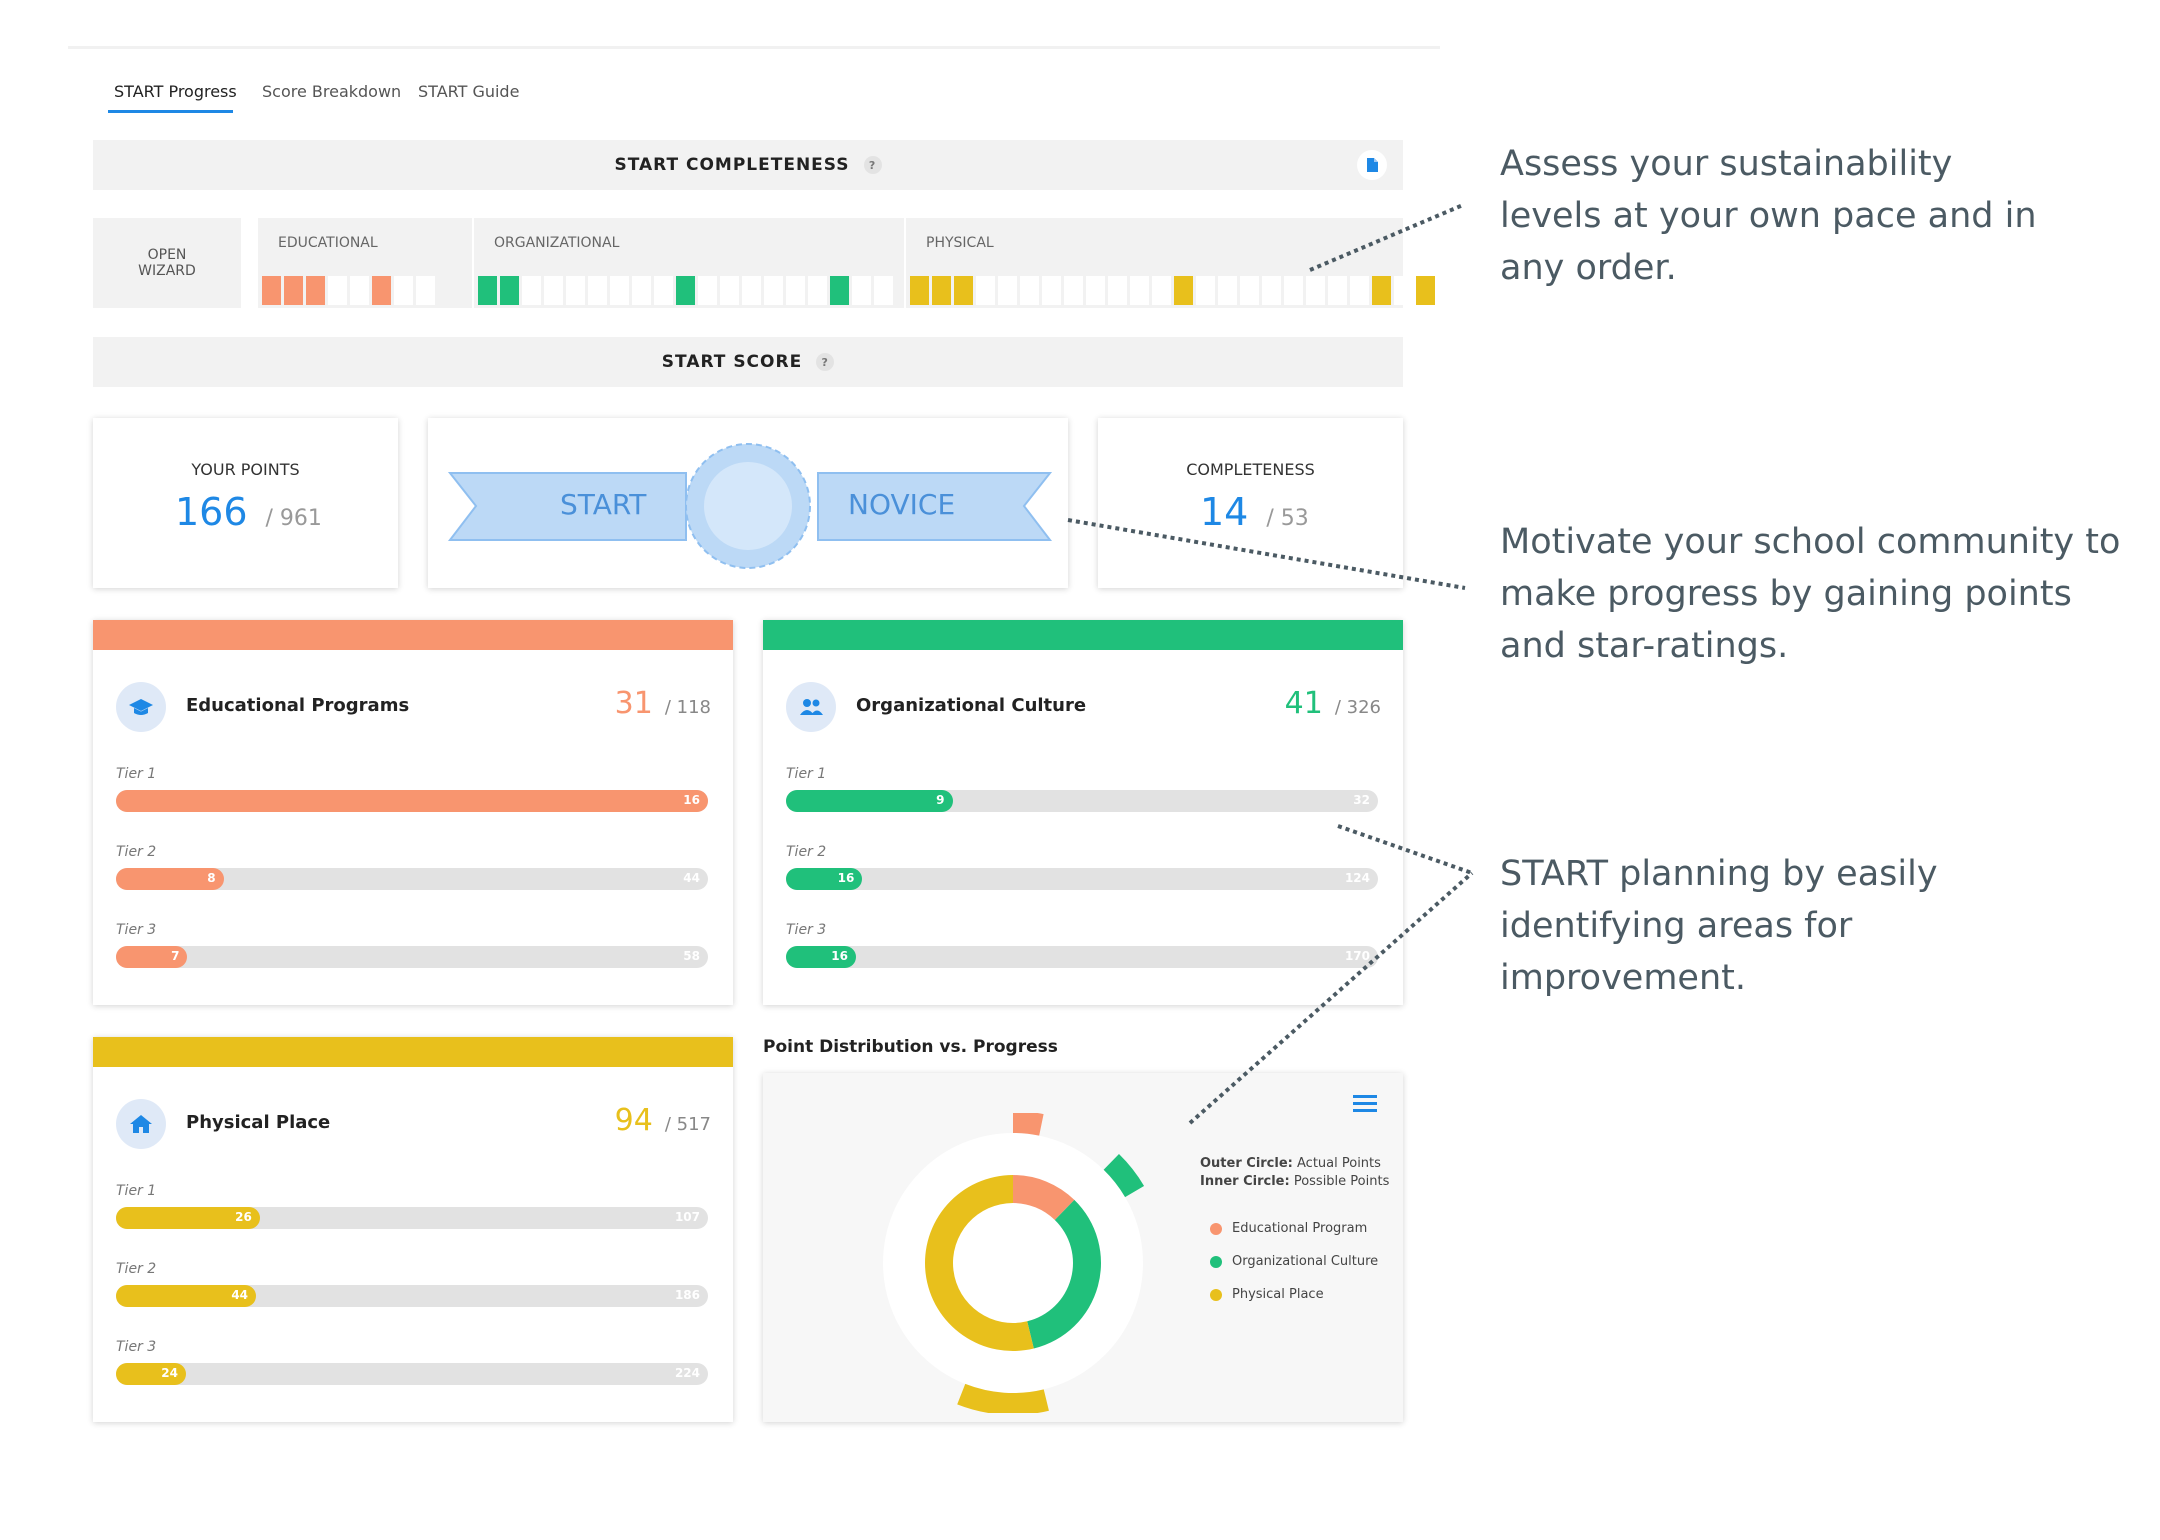 The height and width of the screenshot is (1540, 2160). Describe the element at coordinates (1365, 1104) in the screenshot. I see `hamburger-menu-icon` at that location.